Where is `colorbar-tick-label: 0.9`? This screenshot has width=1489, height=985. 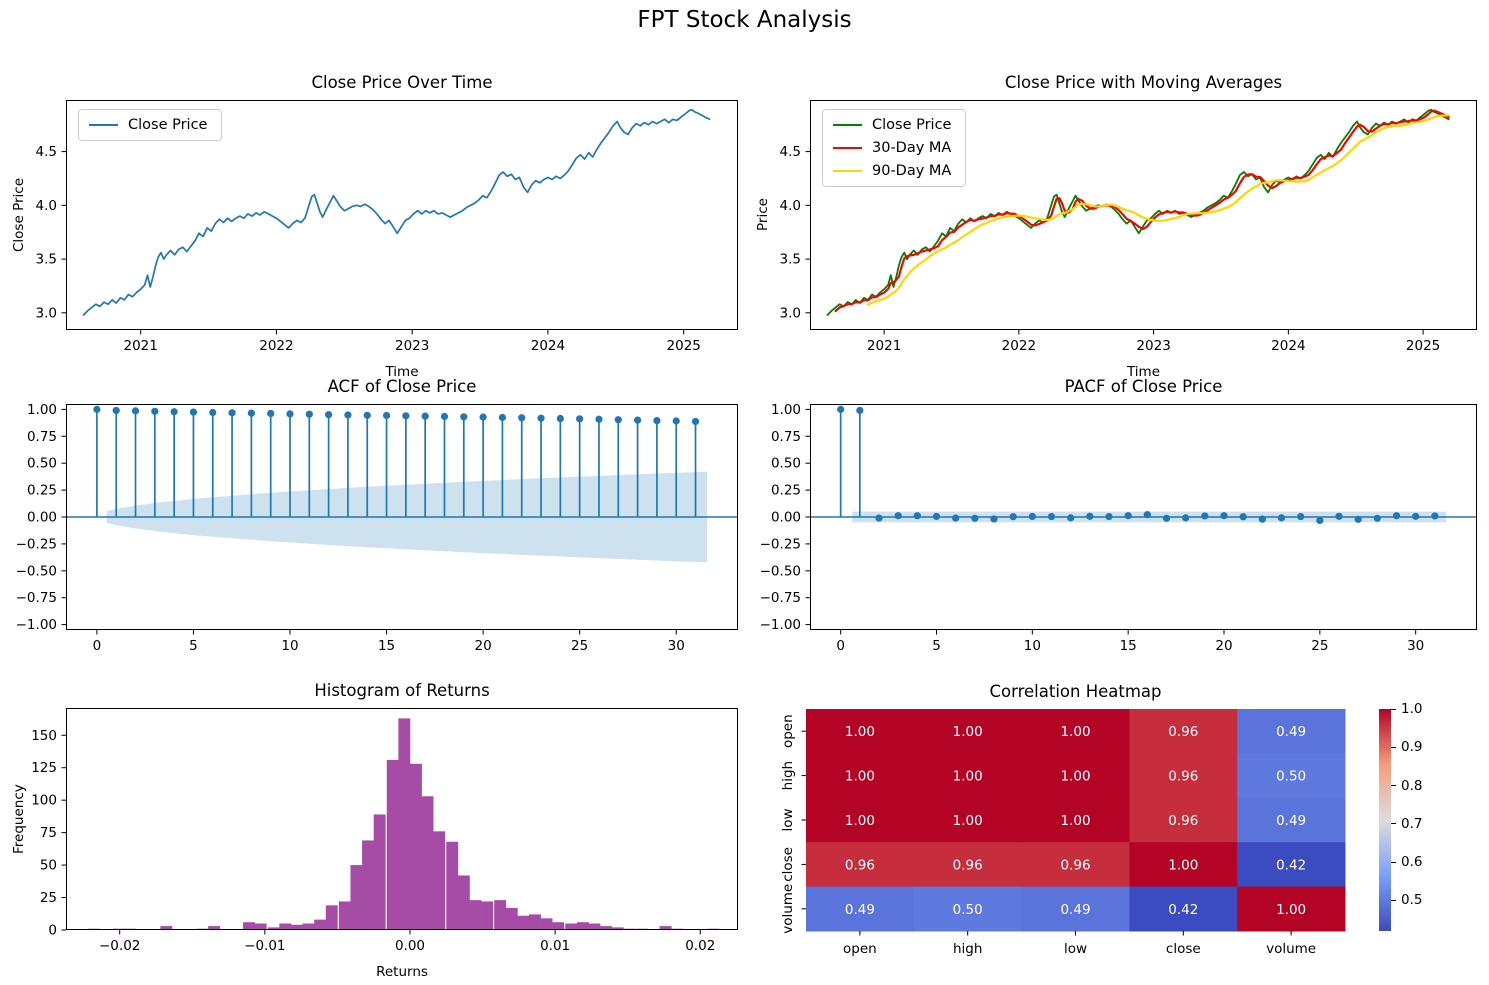
colorbar-tick-label: 0.9 is located at coordinates (1412, 747).